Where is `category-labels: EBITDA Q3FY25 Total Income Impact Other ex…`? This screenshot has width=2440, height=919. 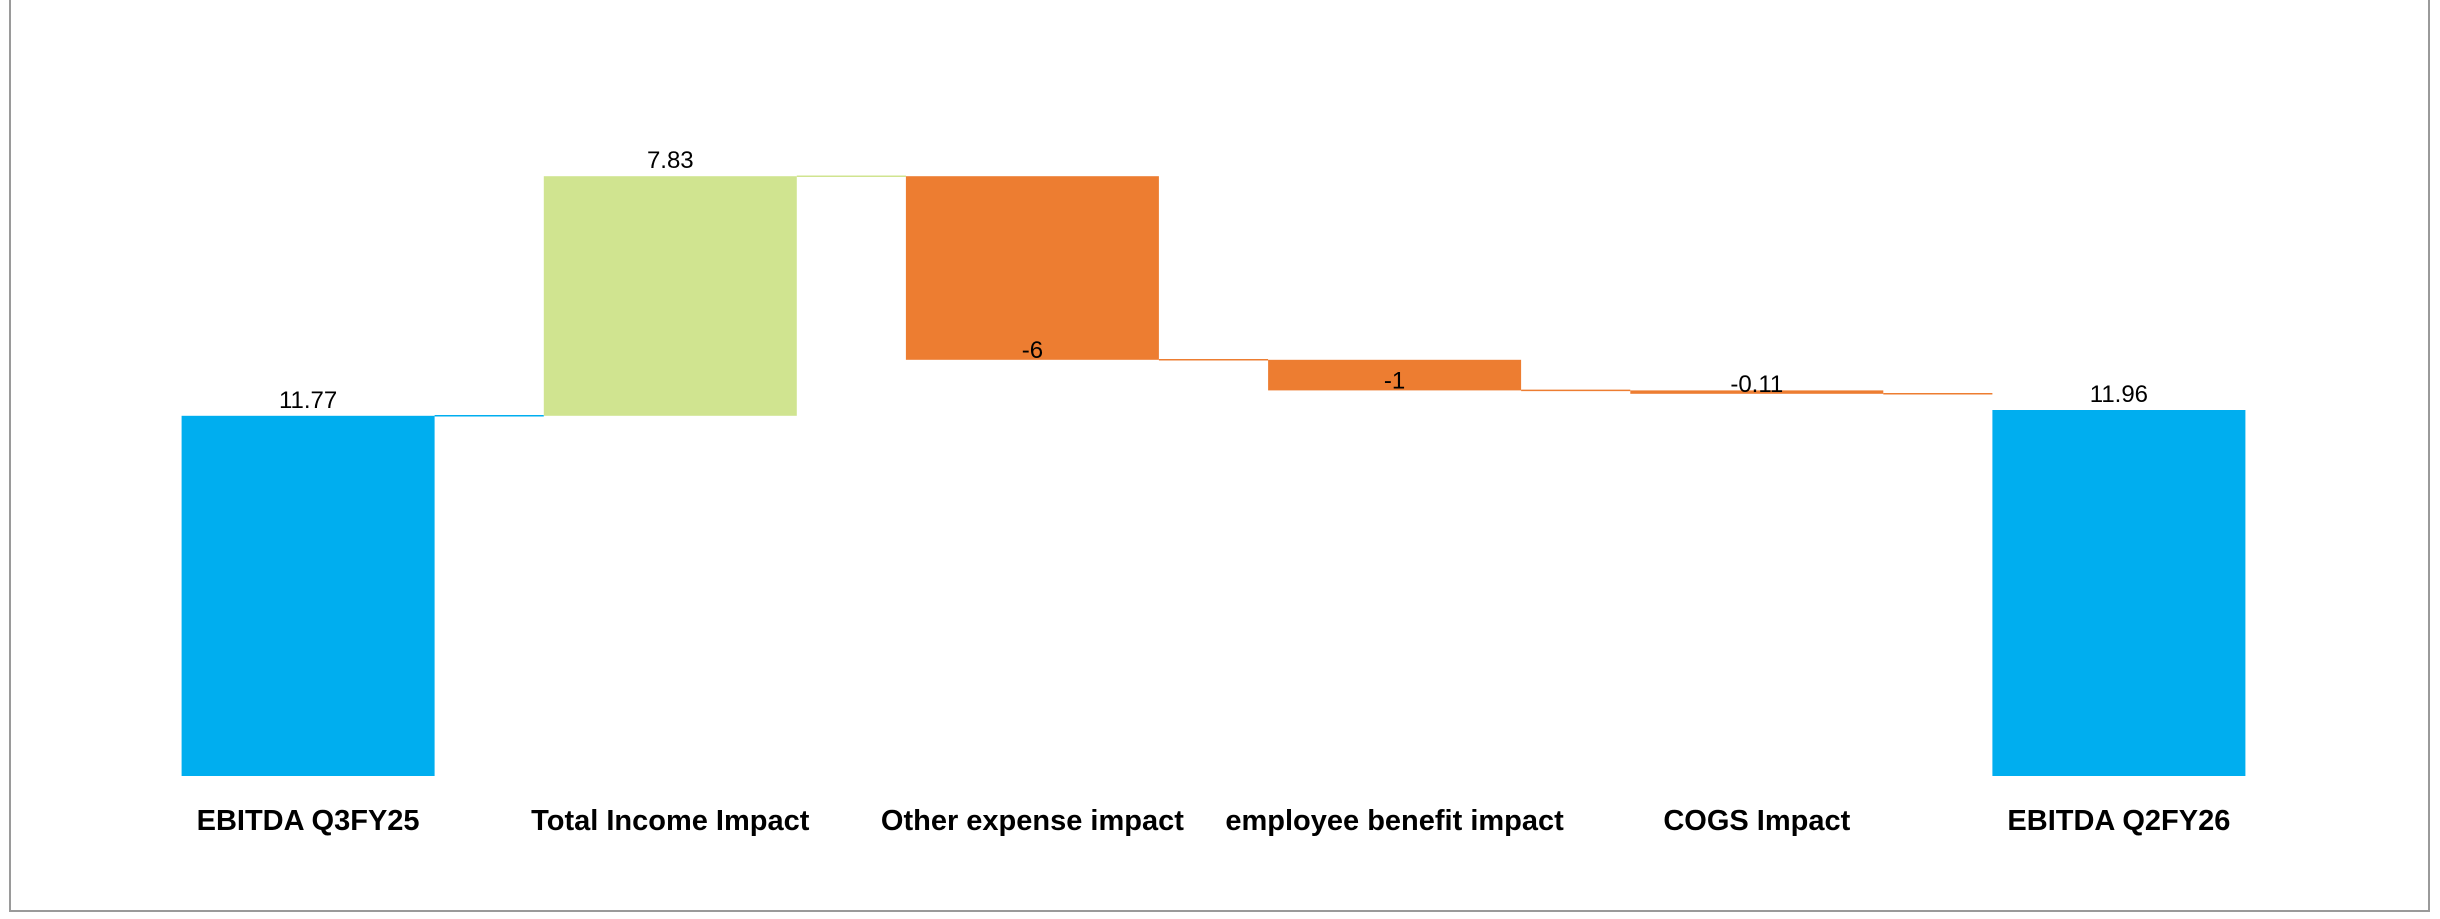 category-labels: EBITDA Q3FY25 Total Income Impact Other ex… is located at coordinates (1214, 821).